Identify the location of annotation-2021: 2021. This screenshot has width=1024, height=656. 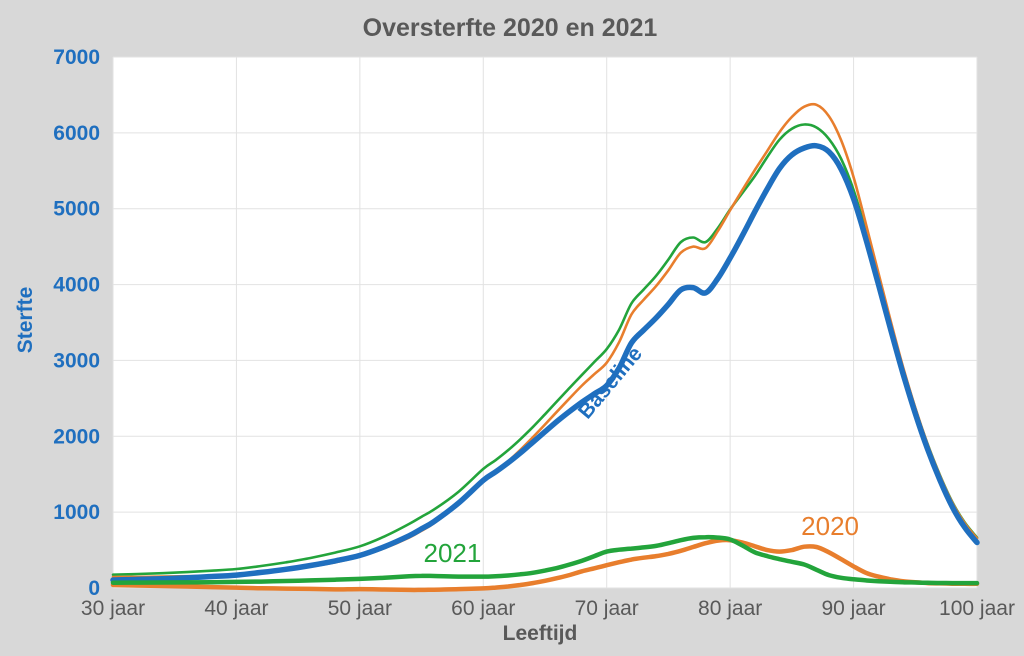
(452, 553).